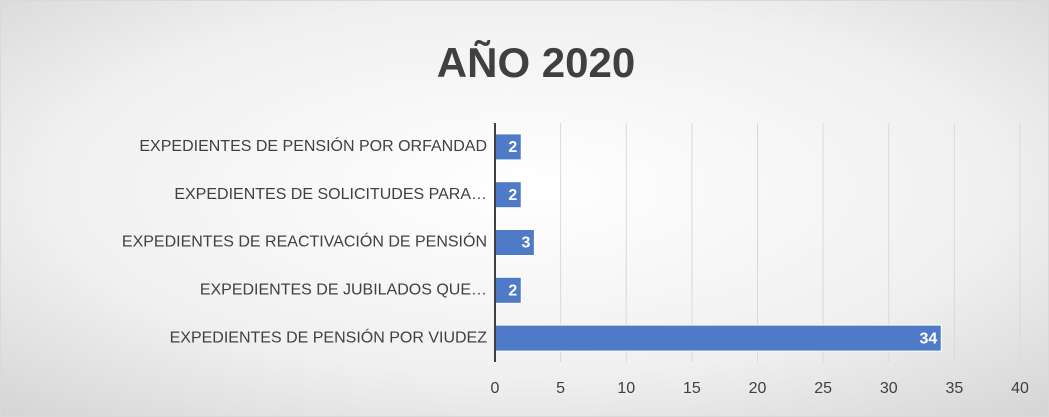  Describe the element at coordinates (495, 388) in the screenshot. I see `x-tick-label: 0` at that location.